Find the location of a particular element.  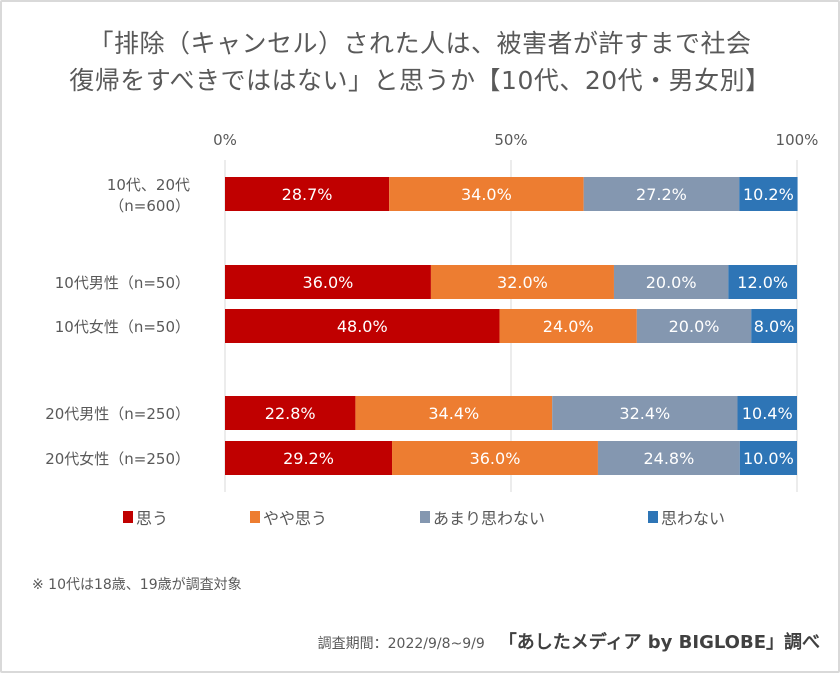

data-label: 48.0% is located at coordinates (362, 326).